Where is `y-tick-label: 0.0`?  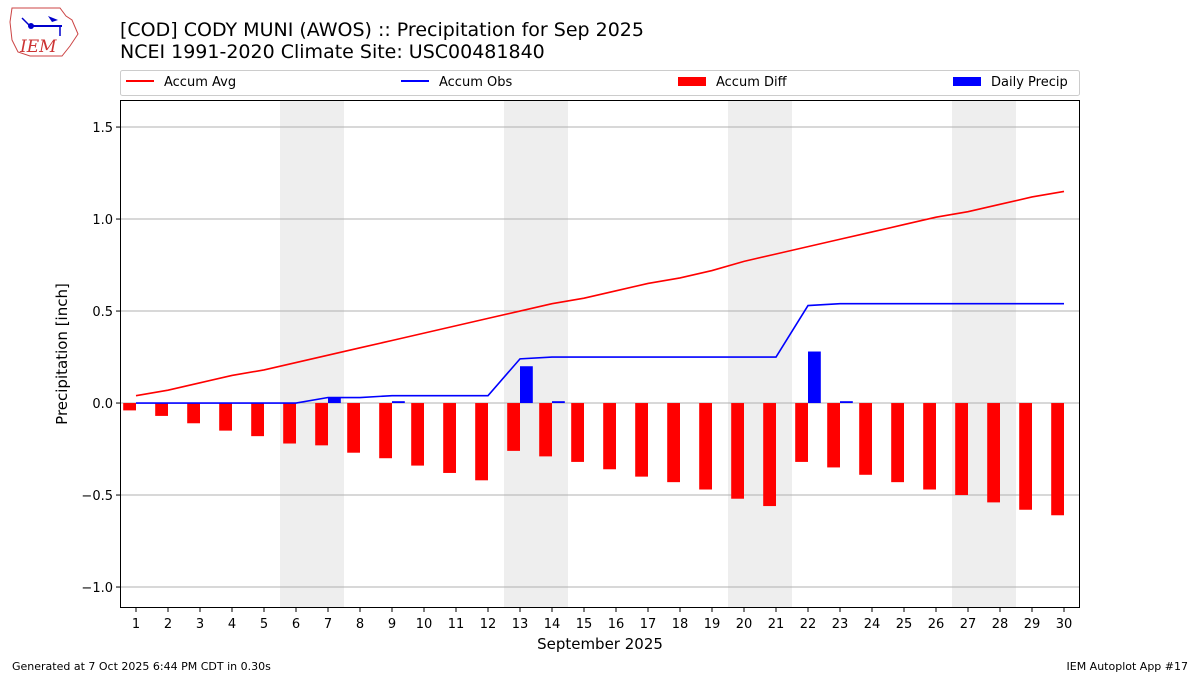
y-tick-label: 0.0 is located at coordinates (102, 404).